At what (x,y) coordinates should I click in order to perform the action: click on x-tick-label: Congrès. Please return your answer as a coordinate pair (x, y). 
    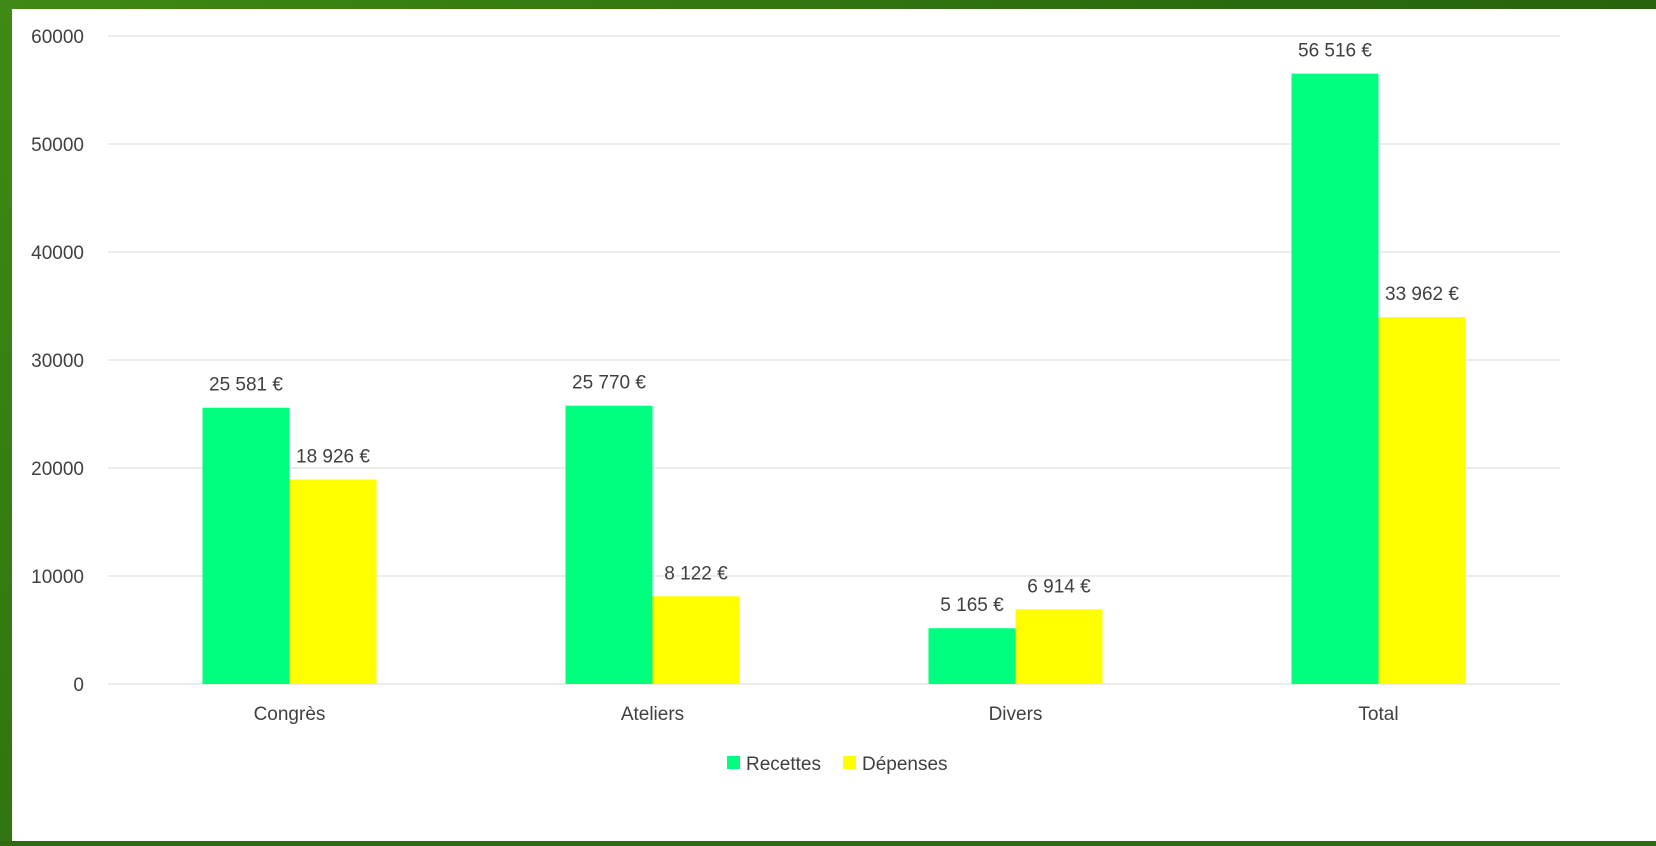
    Looking at the image, I should click on (290, 714).